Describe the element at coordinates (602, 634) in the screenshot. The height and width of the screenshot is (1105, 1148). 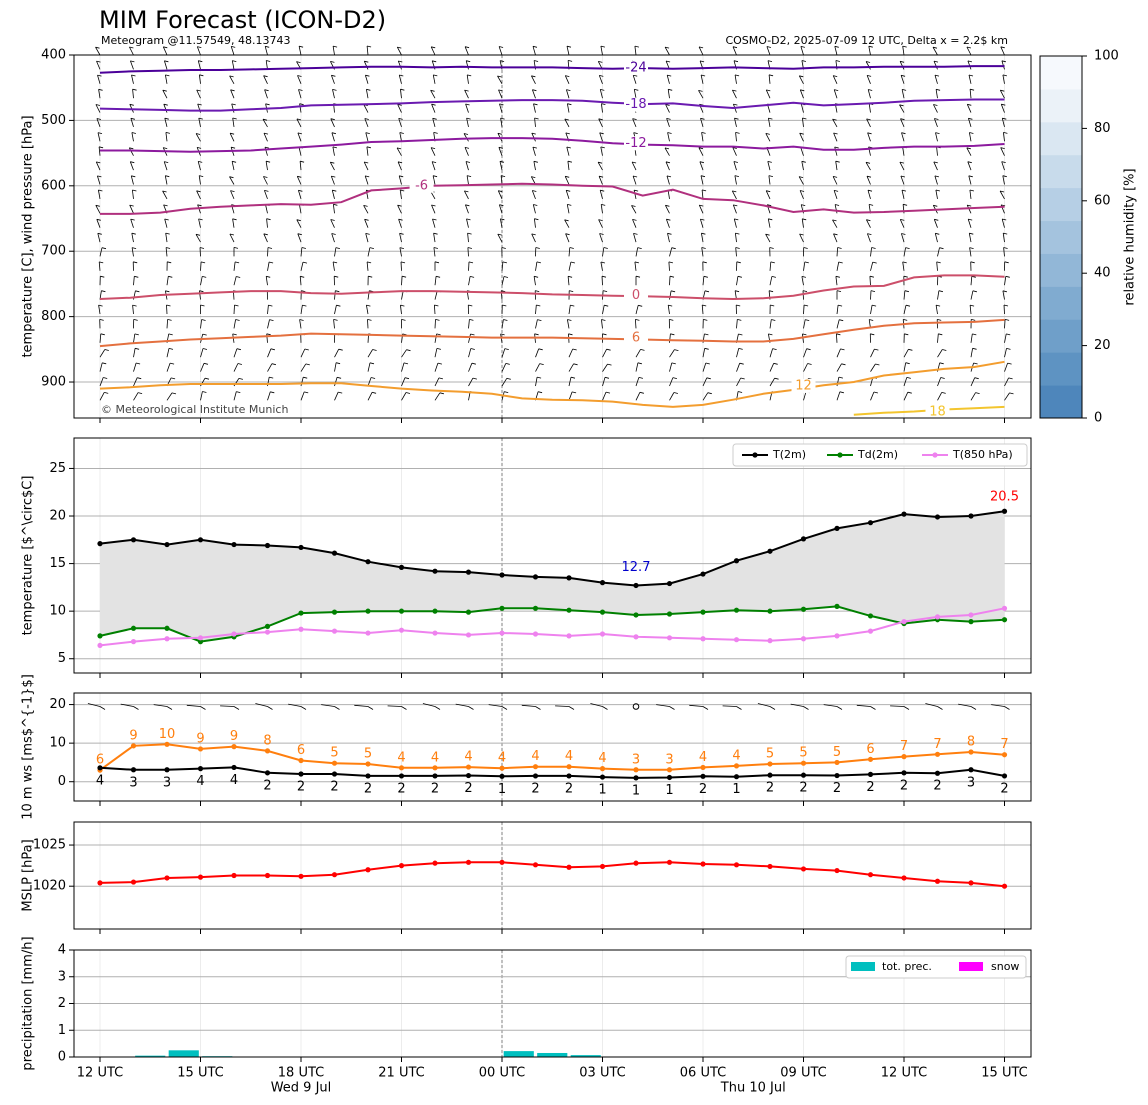
I see `t850-point` at that location.